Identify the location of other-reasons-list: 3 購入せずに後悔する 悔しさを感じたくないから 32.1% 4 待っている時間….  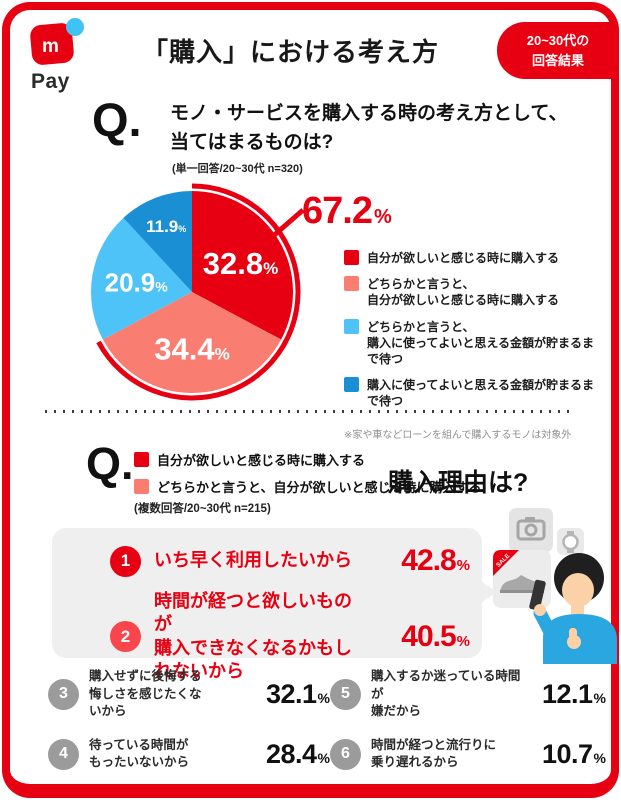
(327, 720).